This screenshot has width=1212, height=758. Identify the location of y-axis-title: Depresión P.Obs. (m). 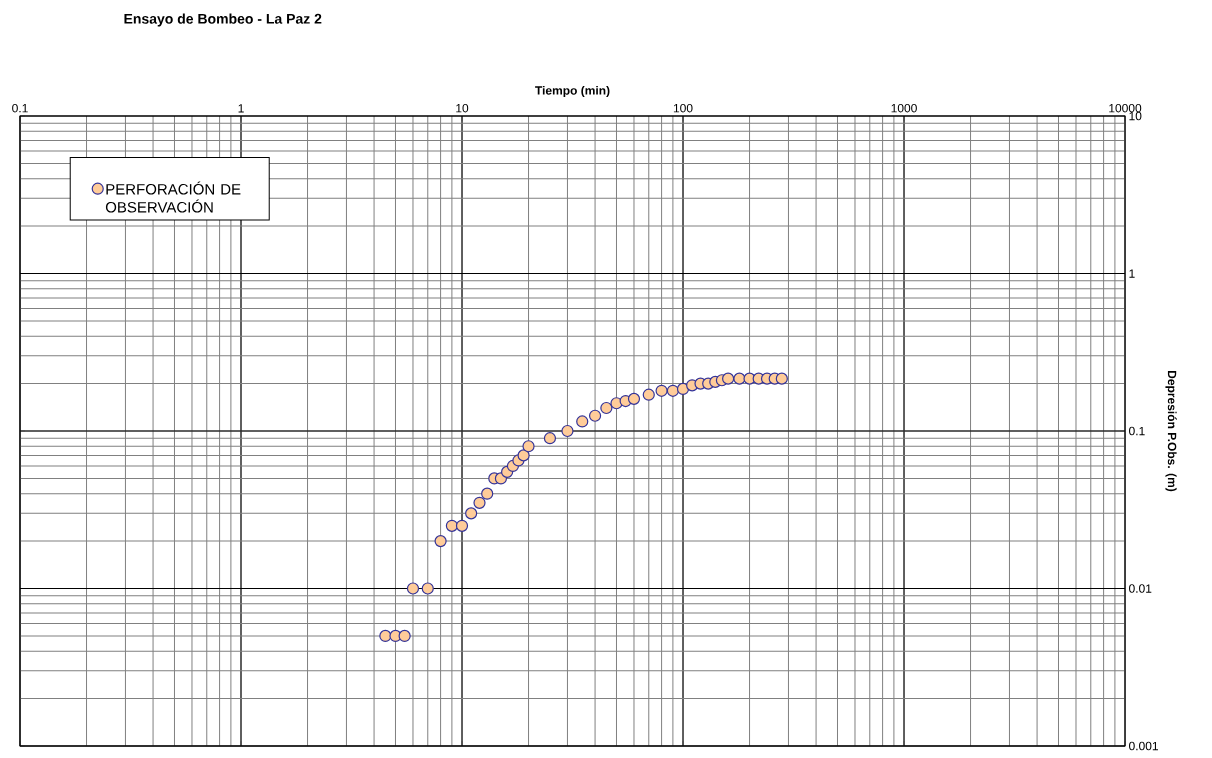
(1171, 431).